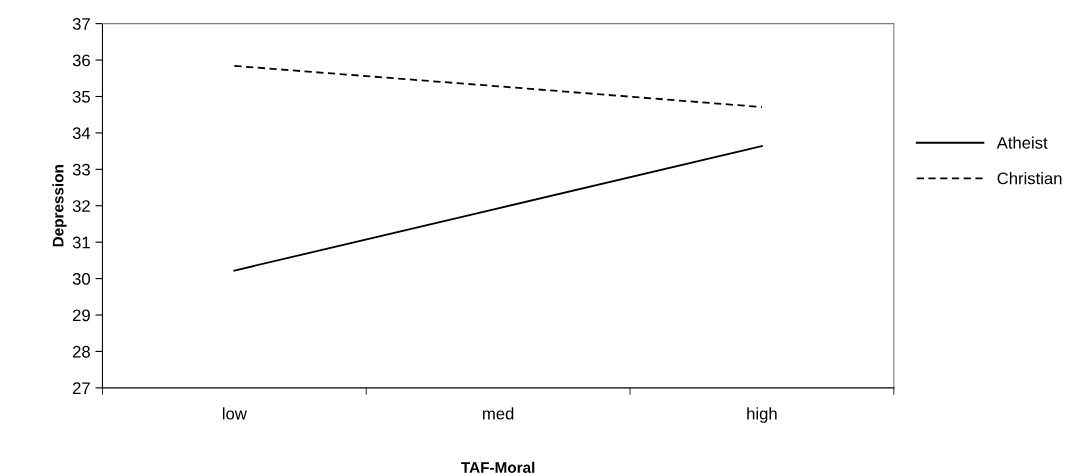 This screenshot has height=473, width=1090. What do you see at coordinates (81, 24) in the screenshot?
I see `y-tick-label: 37` at bounding box center [81, 24].